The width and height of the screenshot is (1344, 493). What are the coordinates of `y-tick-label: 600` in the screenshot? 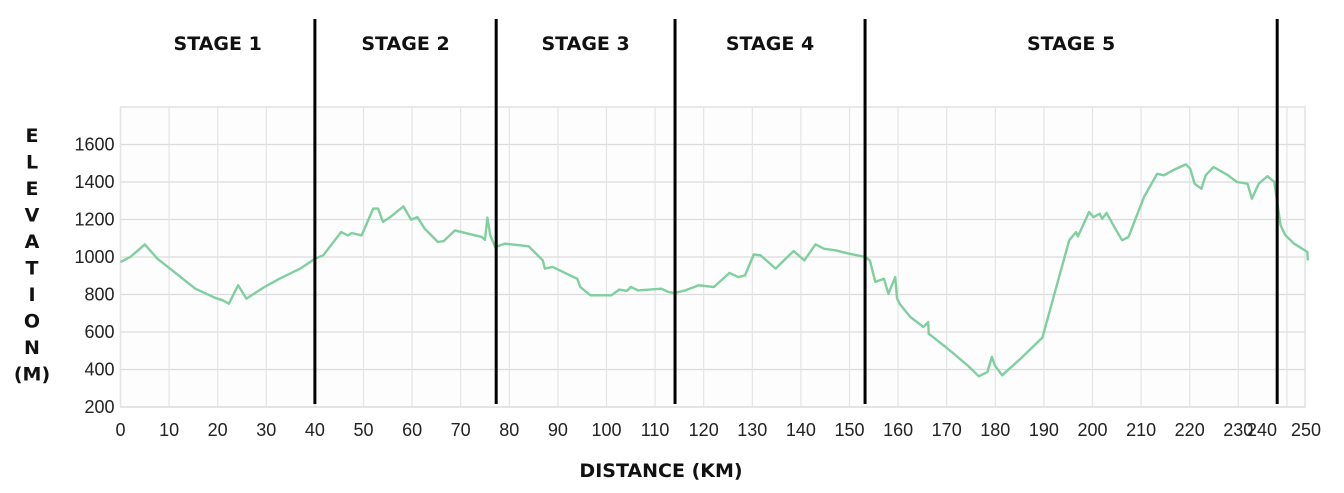 It's located at (99, 332).